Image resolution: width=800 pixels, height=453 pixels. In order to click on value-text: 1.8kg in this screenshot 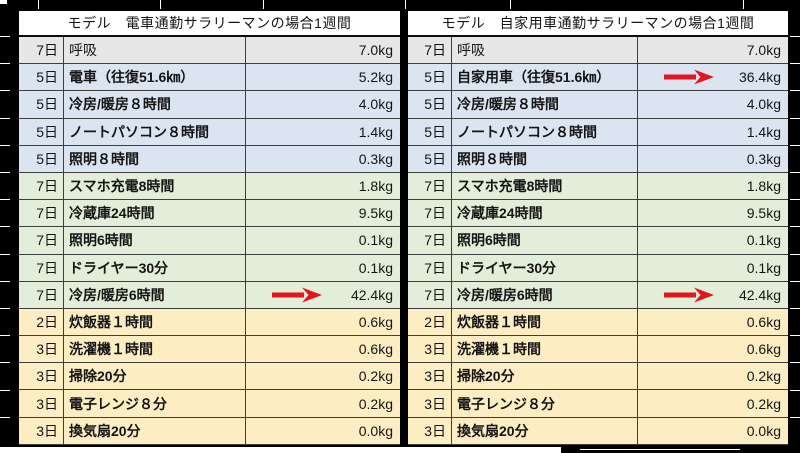, I will do `click(375, 186)`.